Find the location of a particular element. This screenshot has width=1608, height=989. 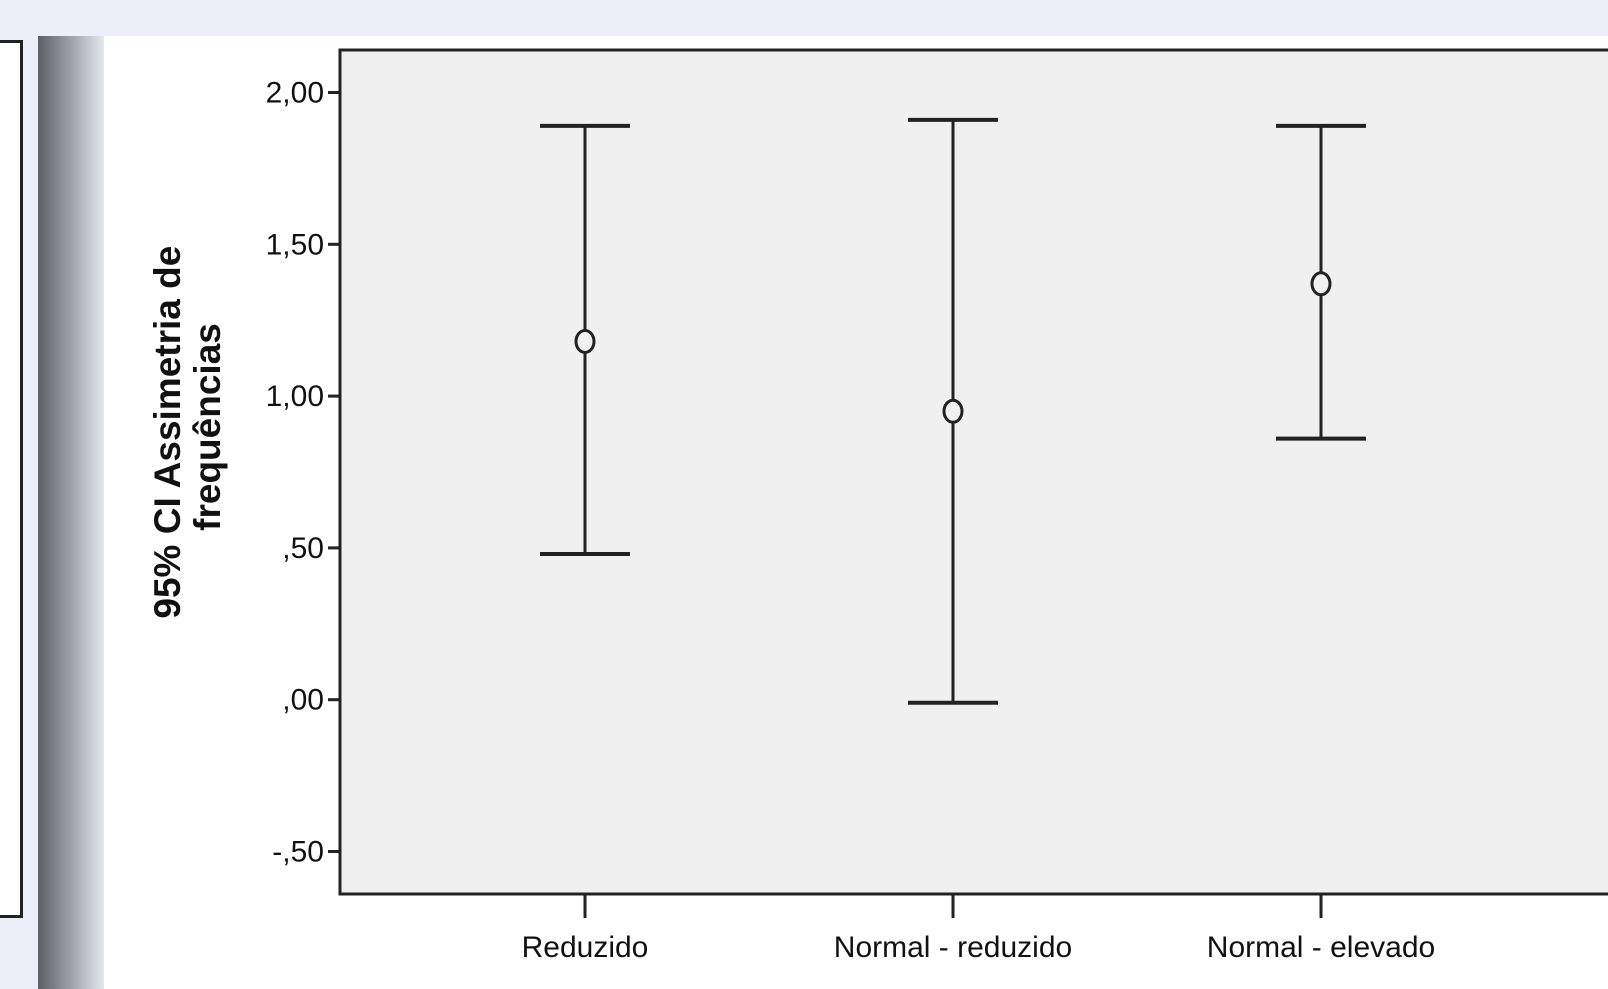

x-tick-label: Normal - reduzido is located at coordinates (953, 947).